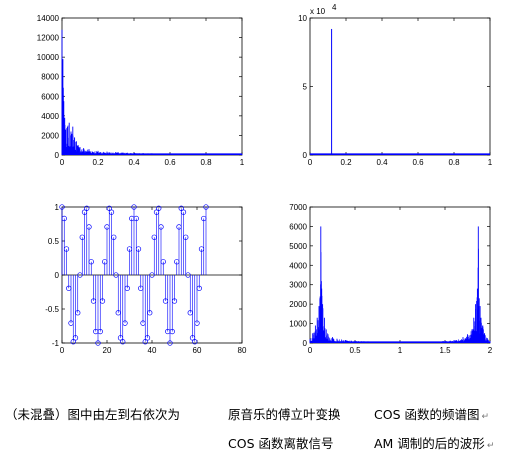 This screenshot has height=462, width=516. Describe the element at coordinates (146, 279) in the screenshot. I see `panel-cos-discrete: 0 20 40 60 80 -1 -0.5 0 0.5 1` at that location.